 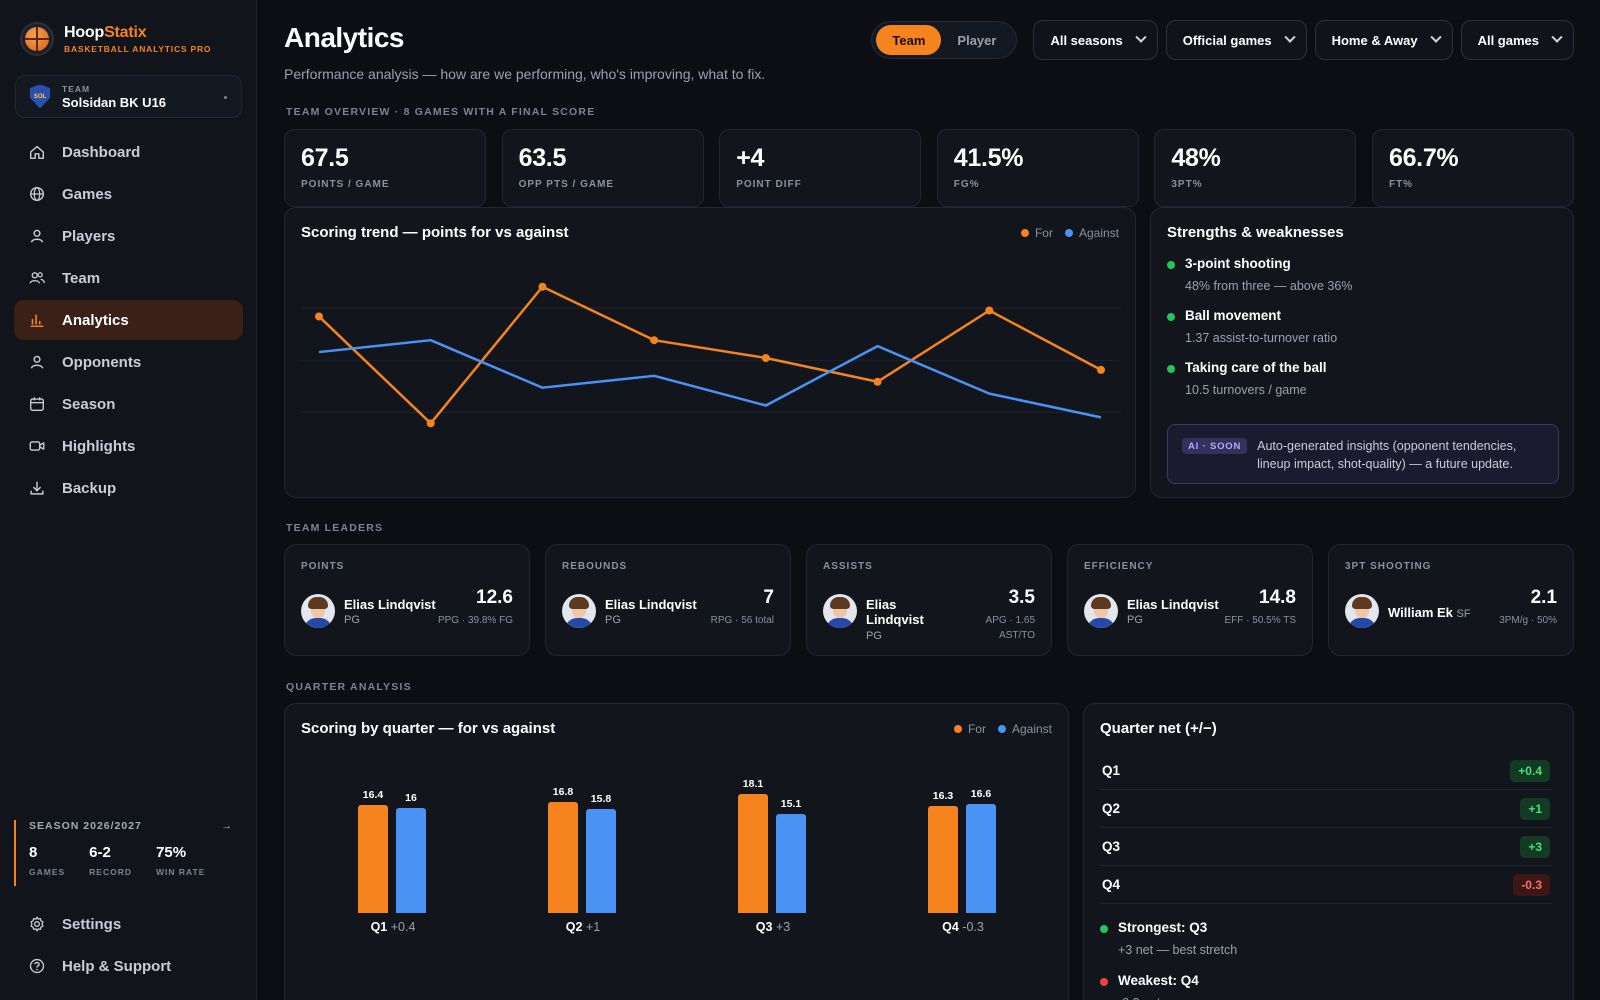 I want to click on kpi-ft: 66.7% FT%, so click(x=1472, y=168).